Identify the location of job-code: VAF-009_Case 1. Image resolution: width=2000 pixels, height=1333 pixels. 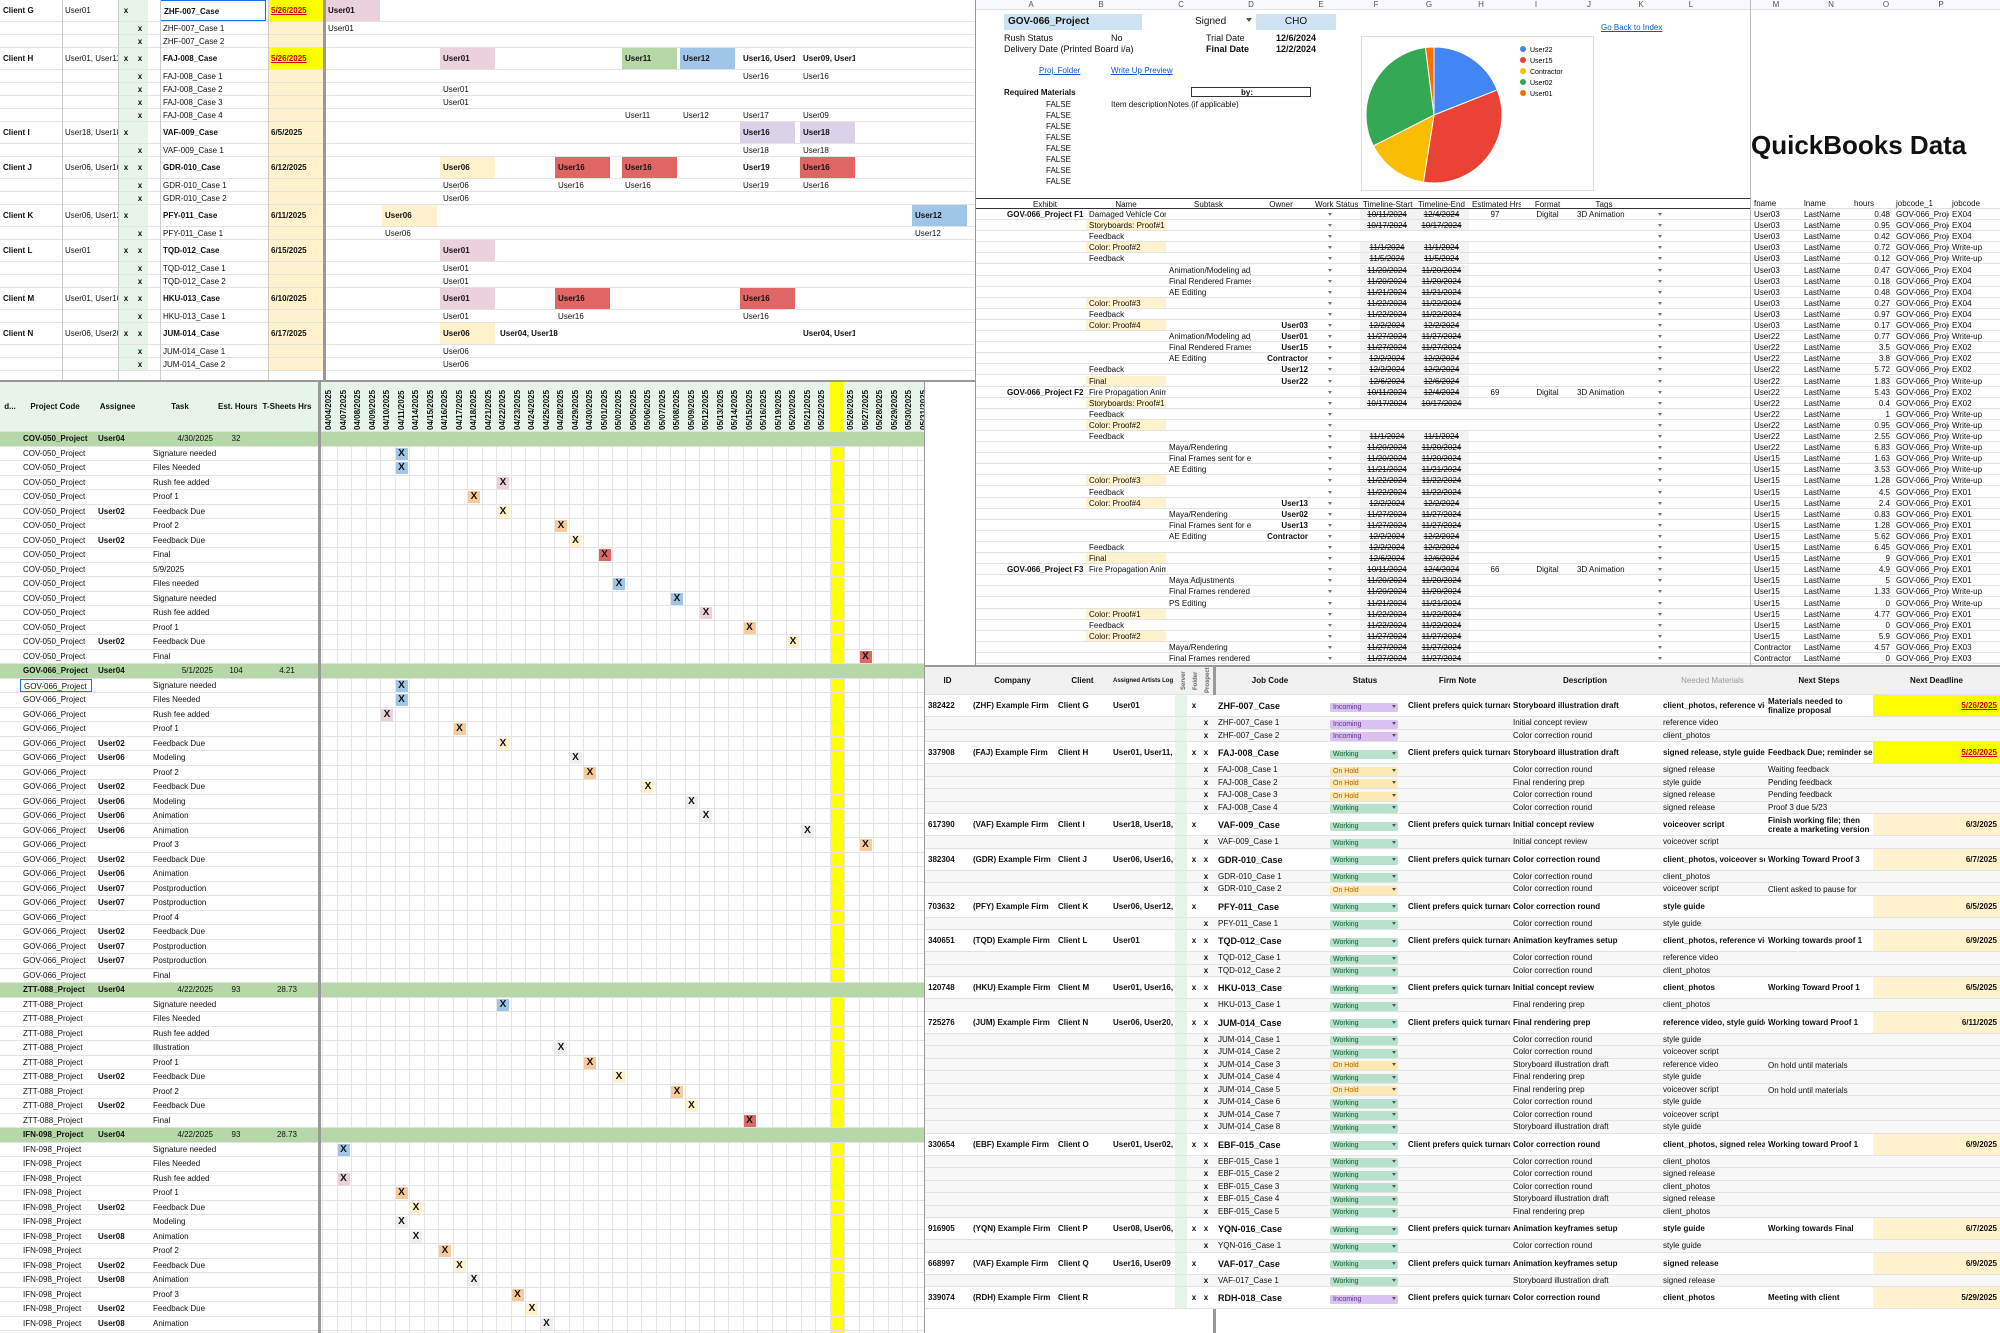
(1248, 841).